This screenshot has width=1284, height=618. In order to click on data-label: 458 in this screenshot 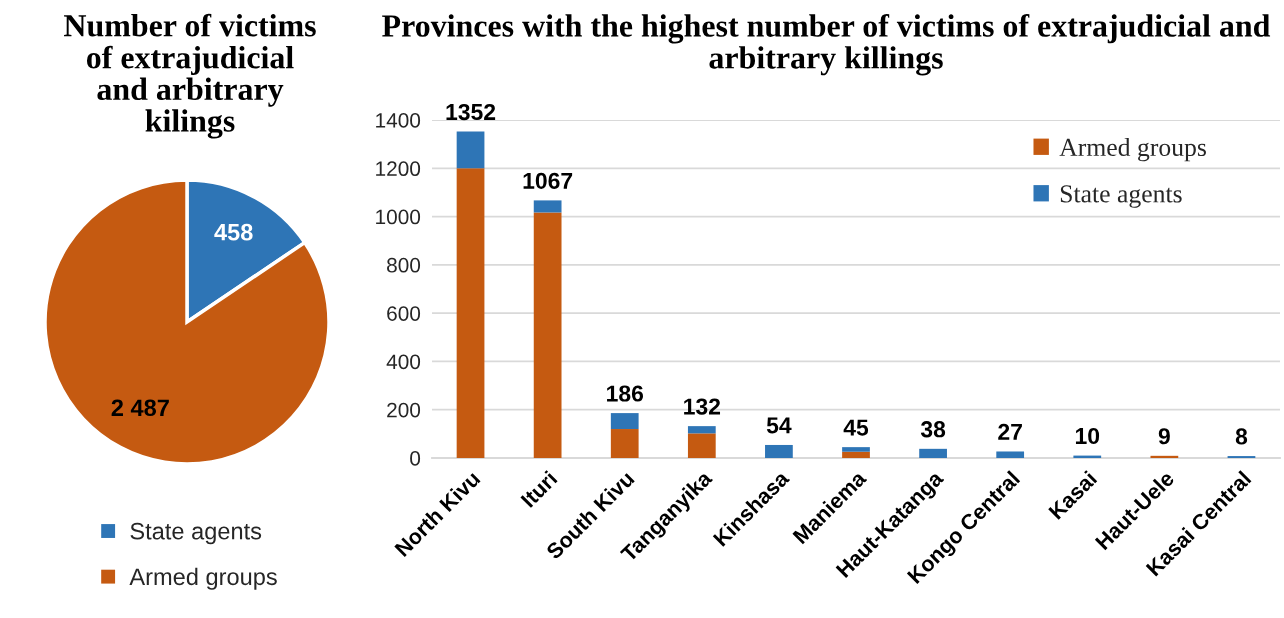, I will do `click(233, 232)`.